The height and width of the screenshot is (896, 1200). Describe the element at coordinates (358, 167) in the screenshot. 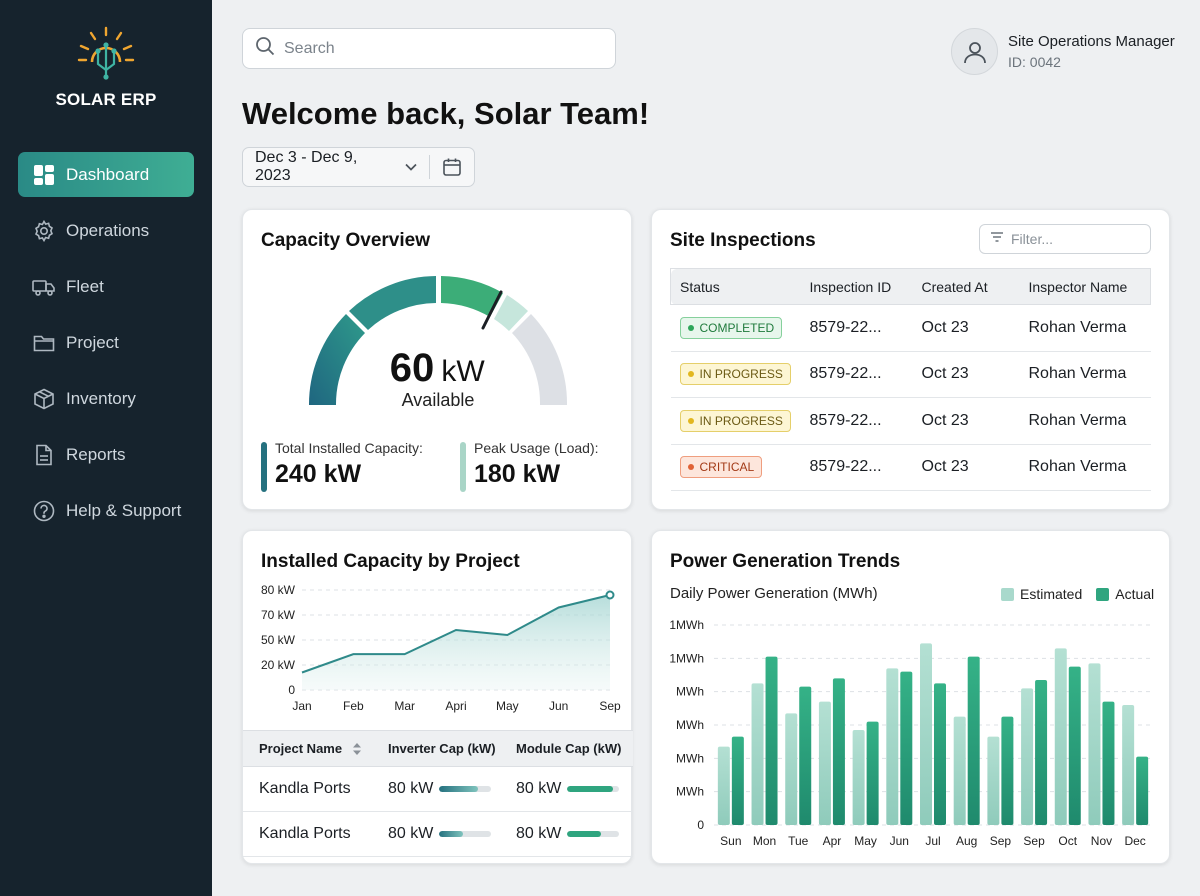

I see `date-range-picker: Dec 3 - Dec 9, 2023` at that location.